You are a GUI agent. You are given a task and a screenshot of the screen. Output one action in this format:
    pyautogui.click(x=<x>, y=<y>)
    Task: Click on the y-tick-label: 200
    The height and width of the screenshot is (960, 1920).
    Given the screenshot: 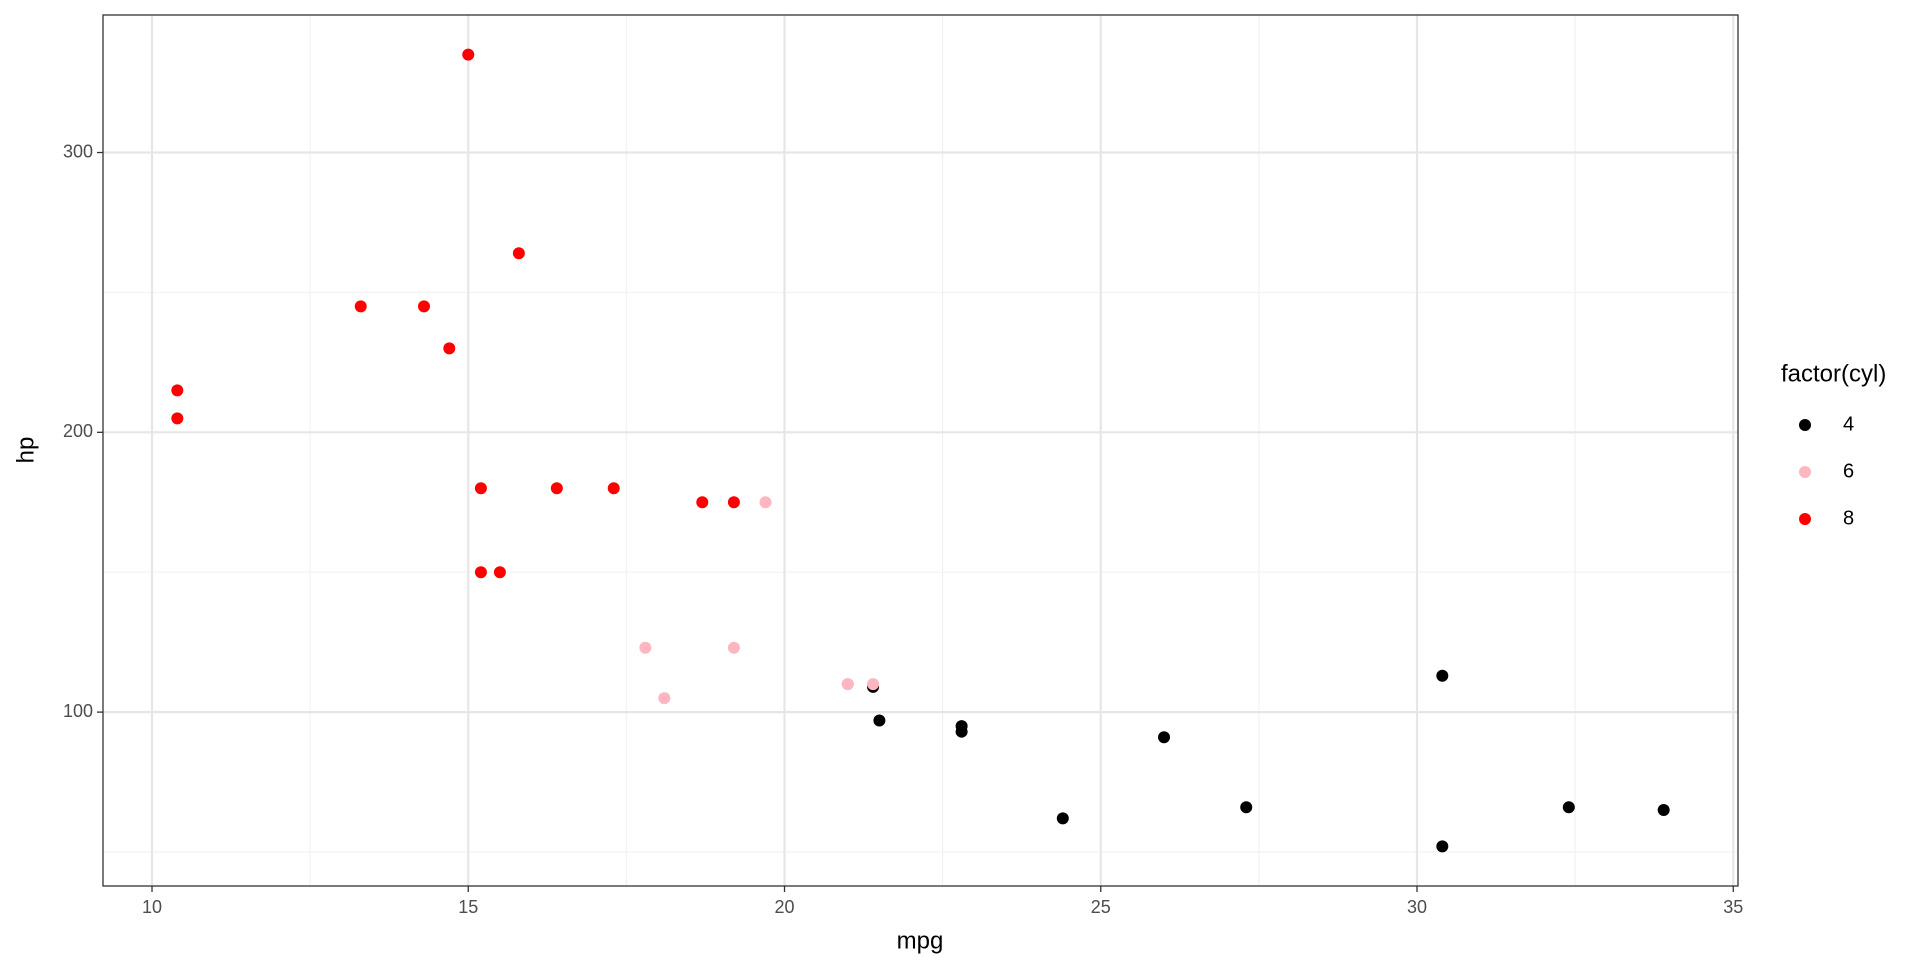 What is the action you would take?
    pyautogui.click(x=78, y=431)
    